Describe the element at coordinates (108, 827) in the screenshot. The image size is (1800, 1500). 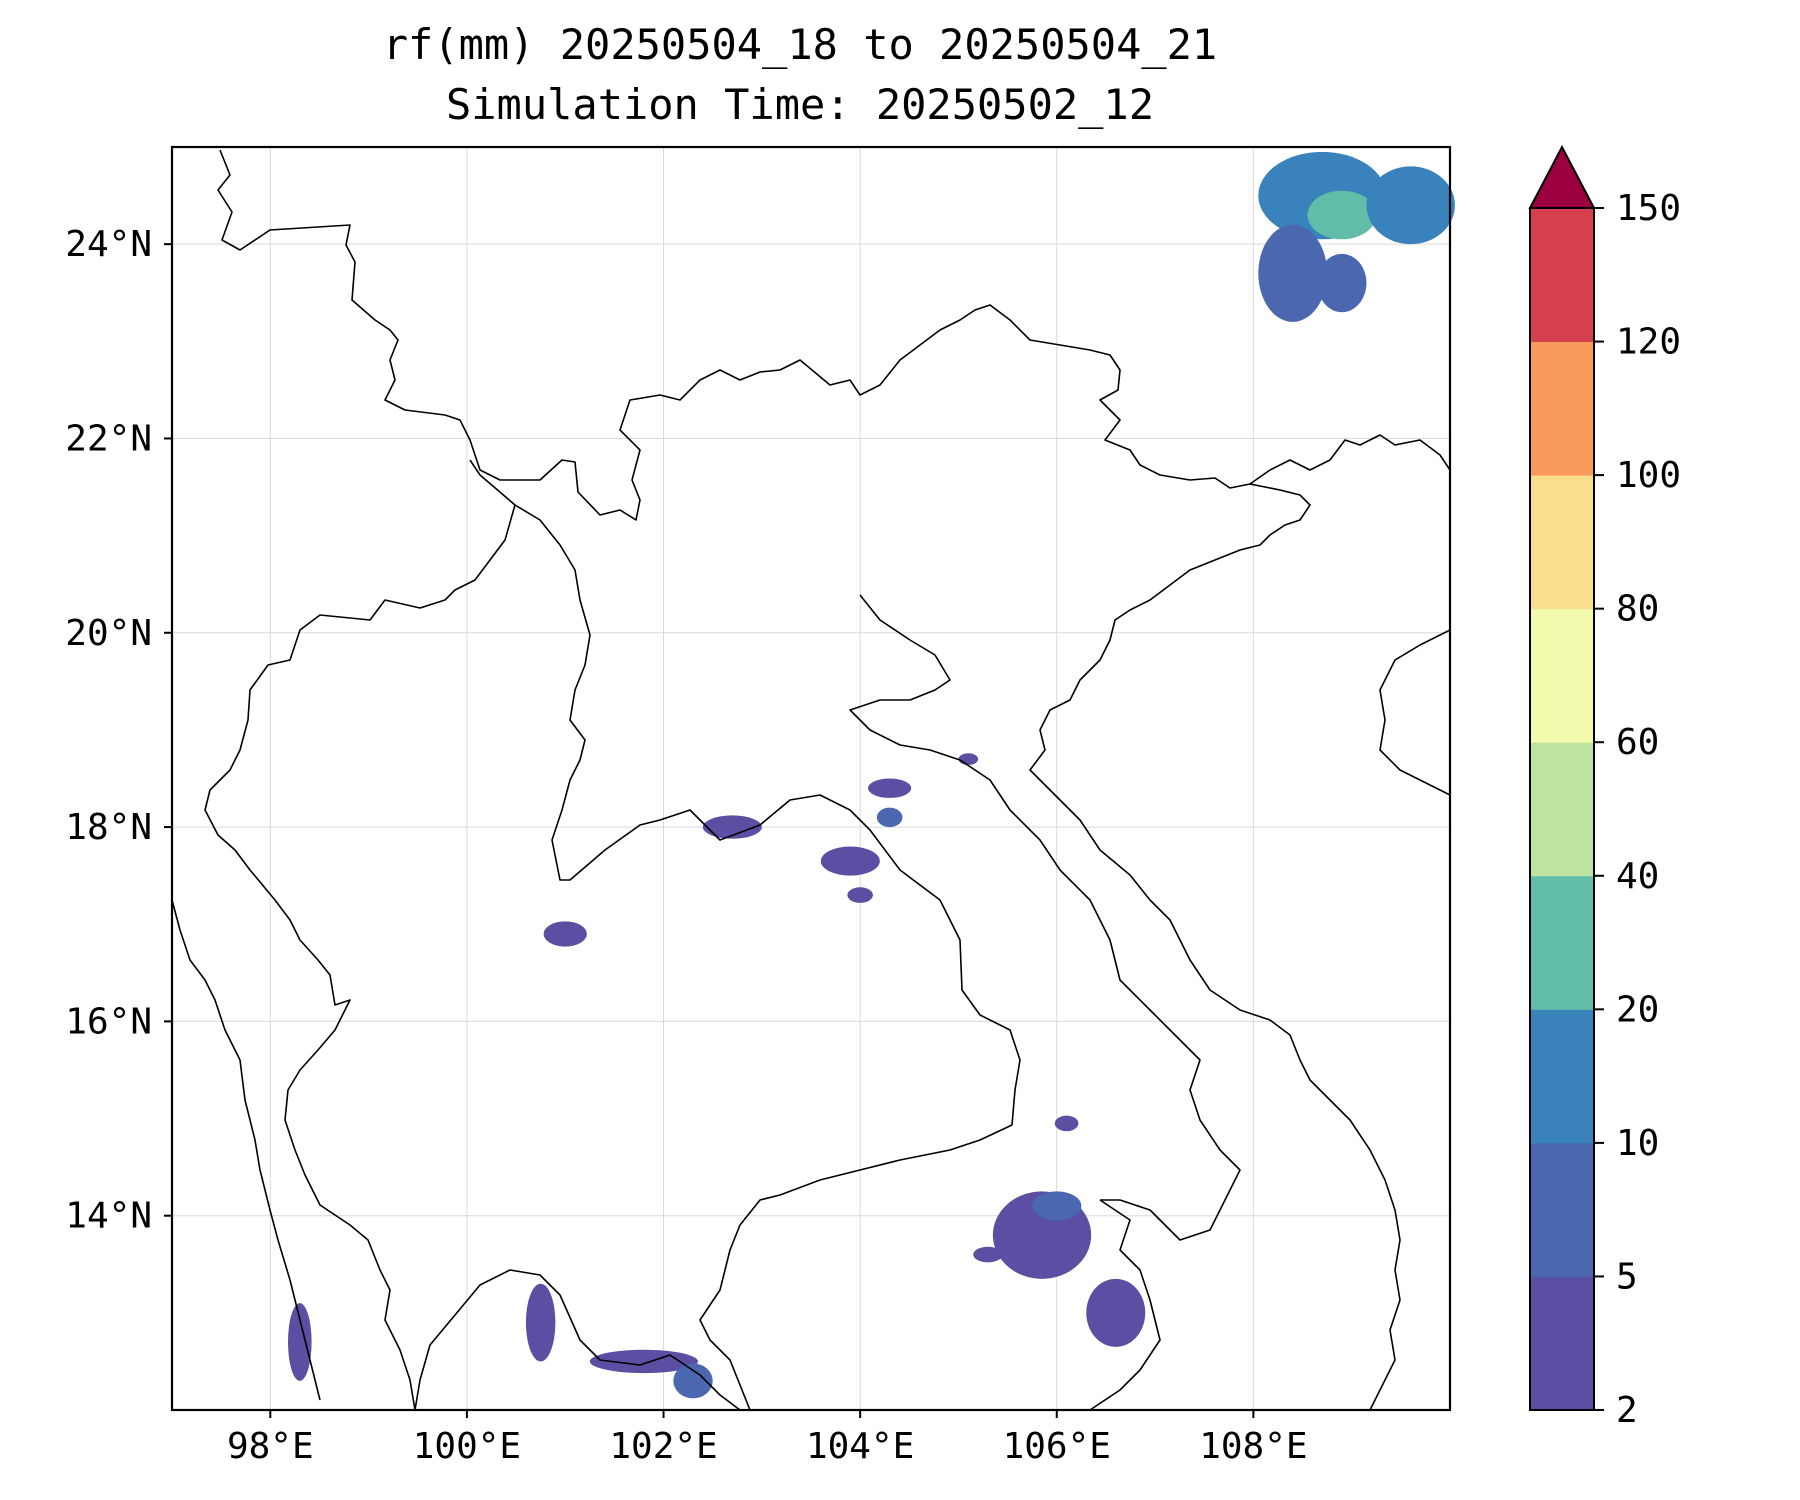
I see `y-tick-label: 18°N` at that location.